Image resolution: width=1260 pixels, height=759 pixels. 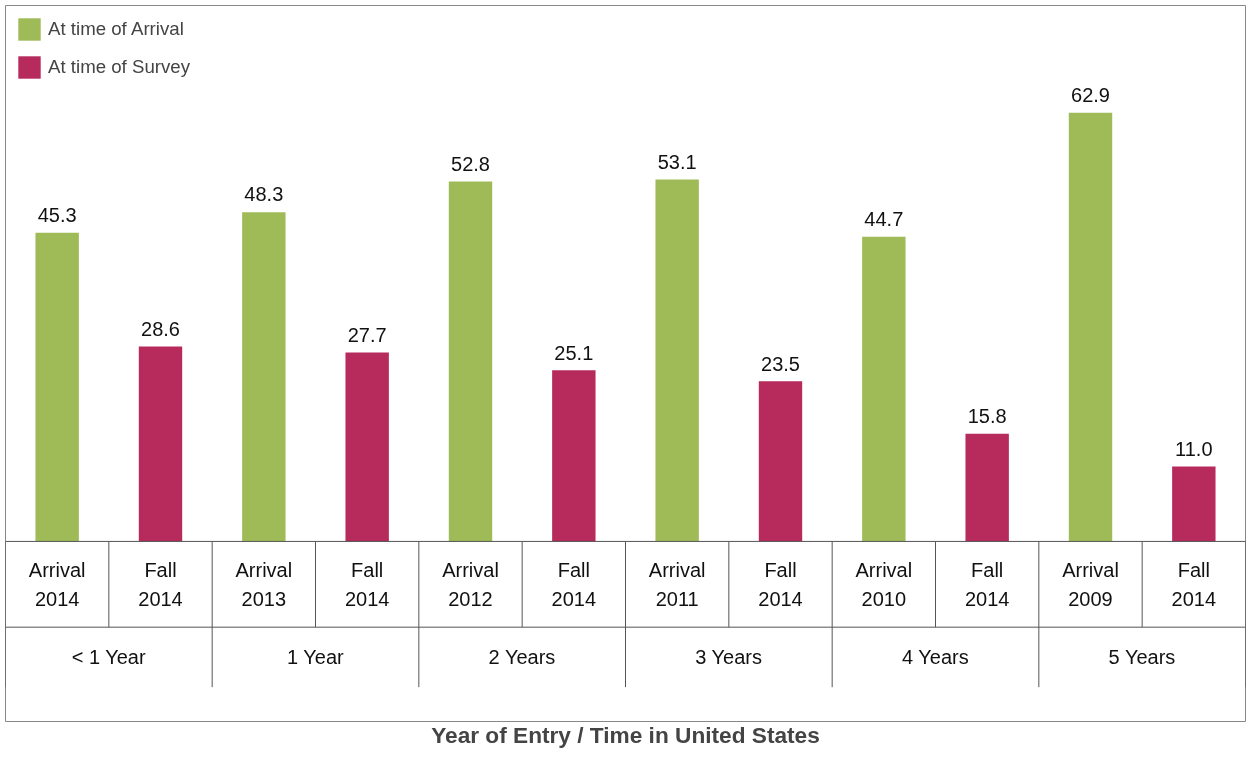 What do you see at coordinates (470, 584) in the screenshot?
I see `x-tick-label: Arrival 2012` at bounding box center [470, 584].